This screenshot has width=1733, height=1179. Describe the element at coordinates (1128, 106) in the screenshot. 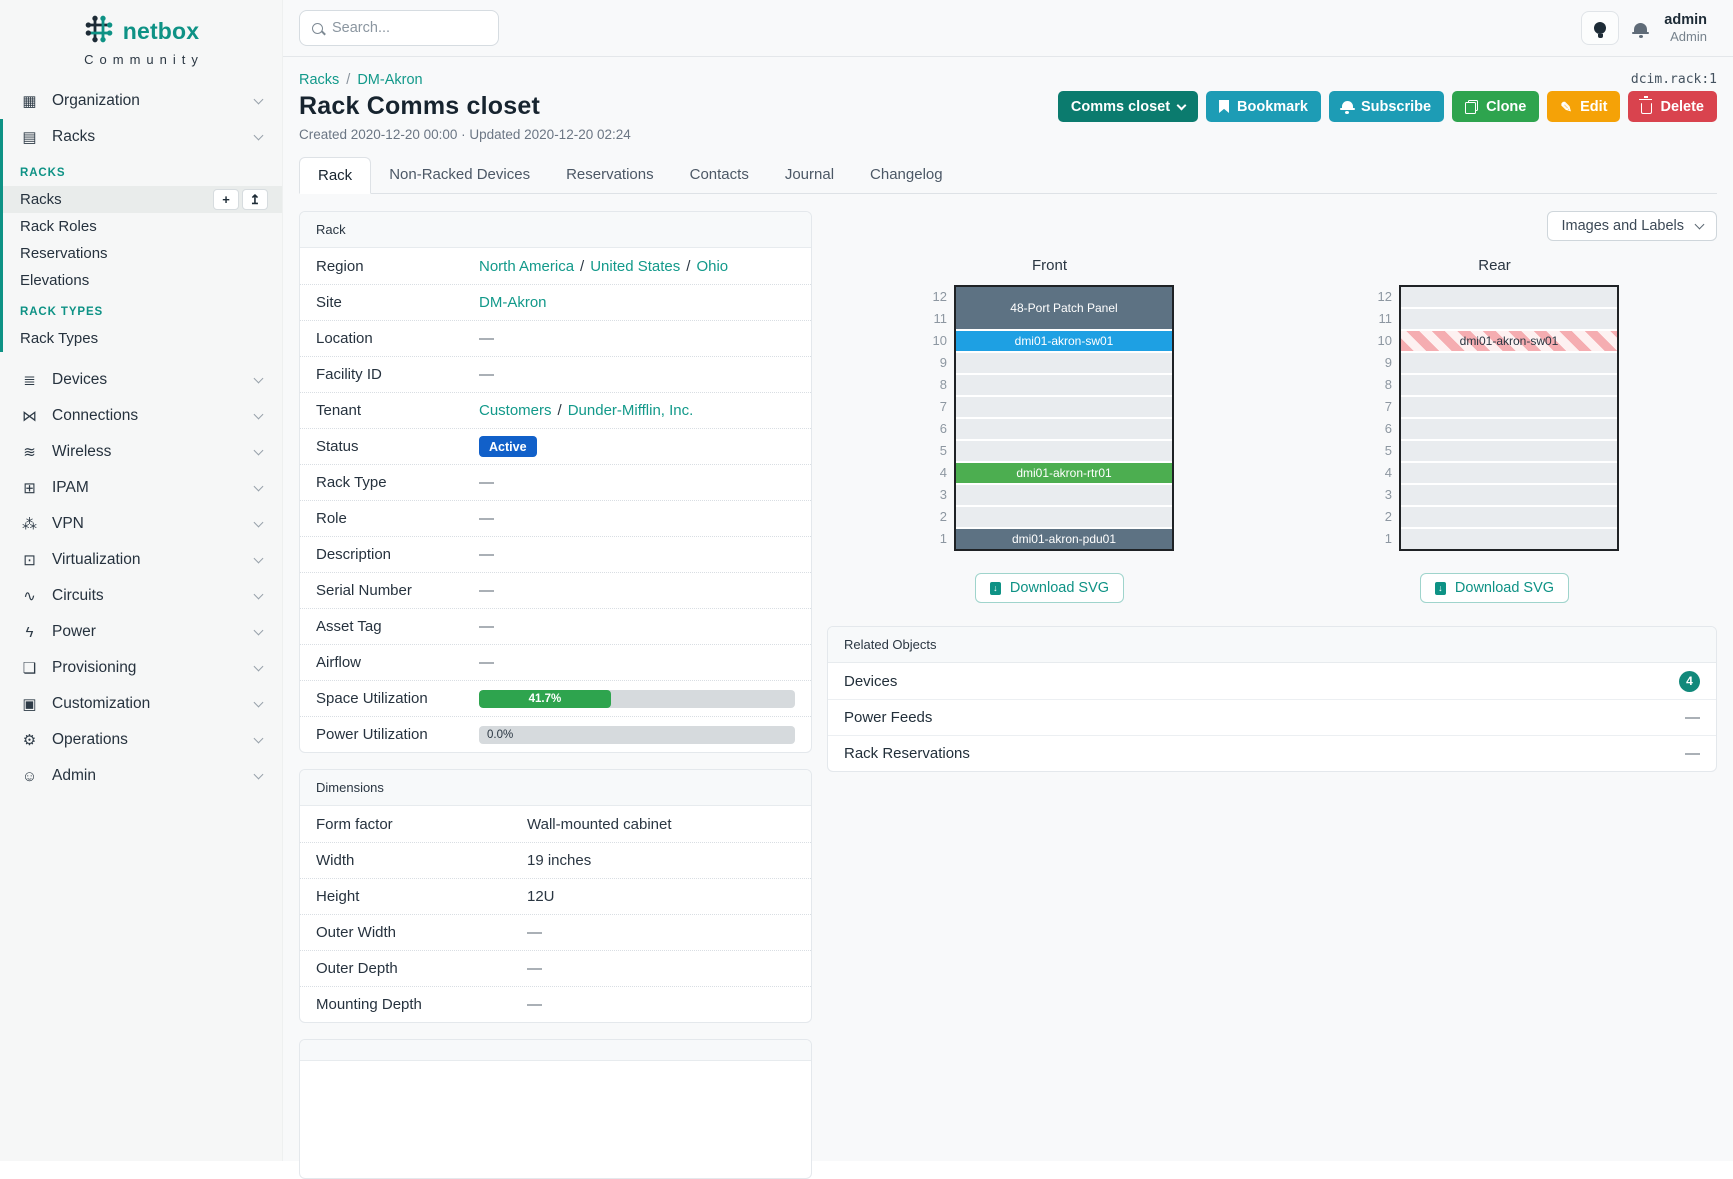

I see `comms-closet-dropdown: Comms closet` at that location.